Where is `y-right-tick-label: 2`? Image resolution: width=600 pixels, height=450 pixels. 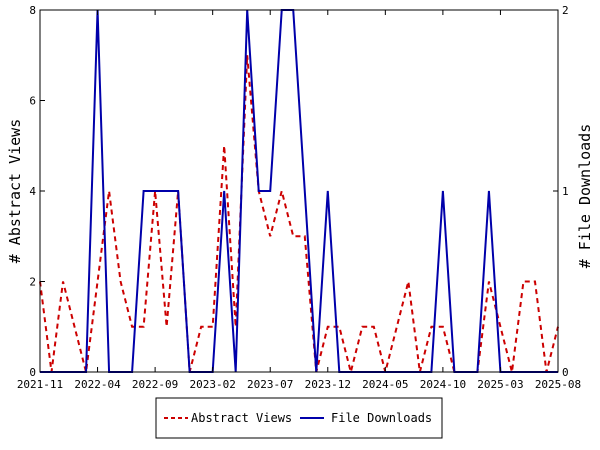 y-right-tick-label: 2 is located at coordinates (565, 10).